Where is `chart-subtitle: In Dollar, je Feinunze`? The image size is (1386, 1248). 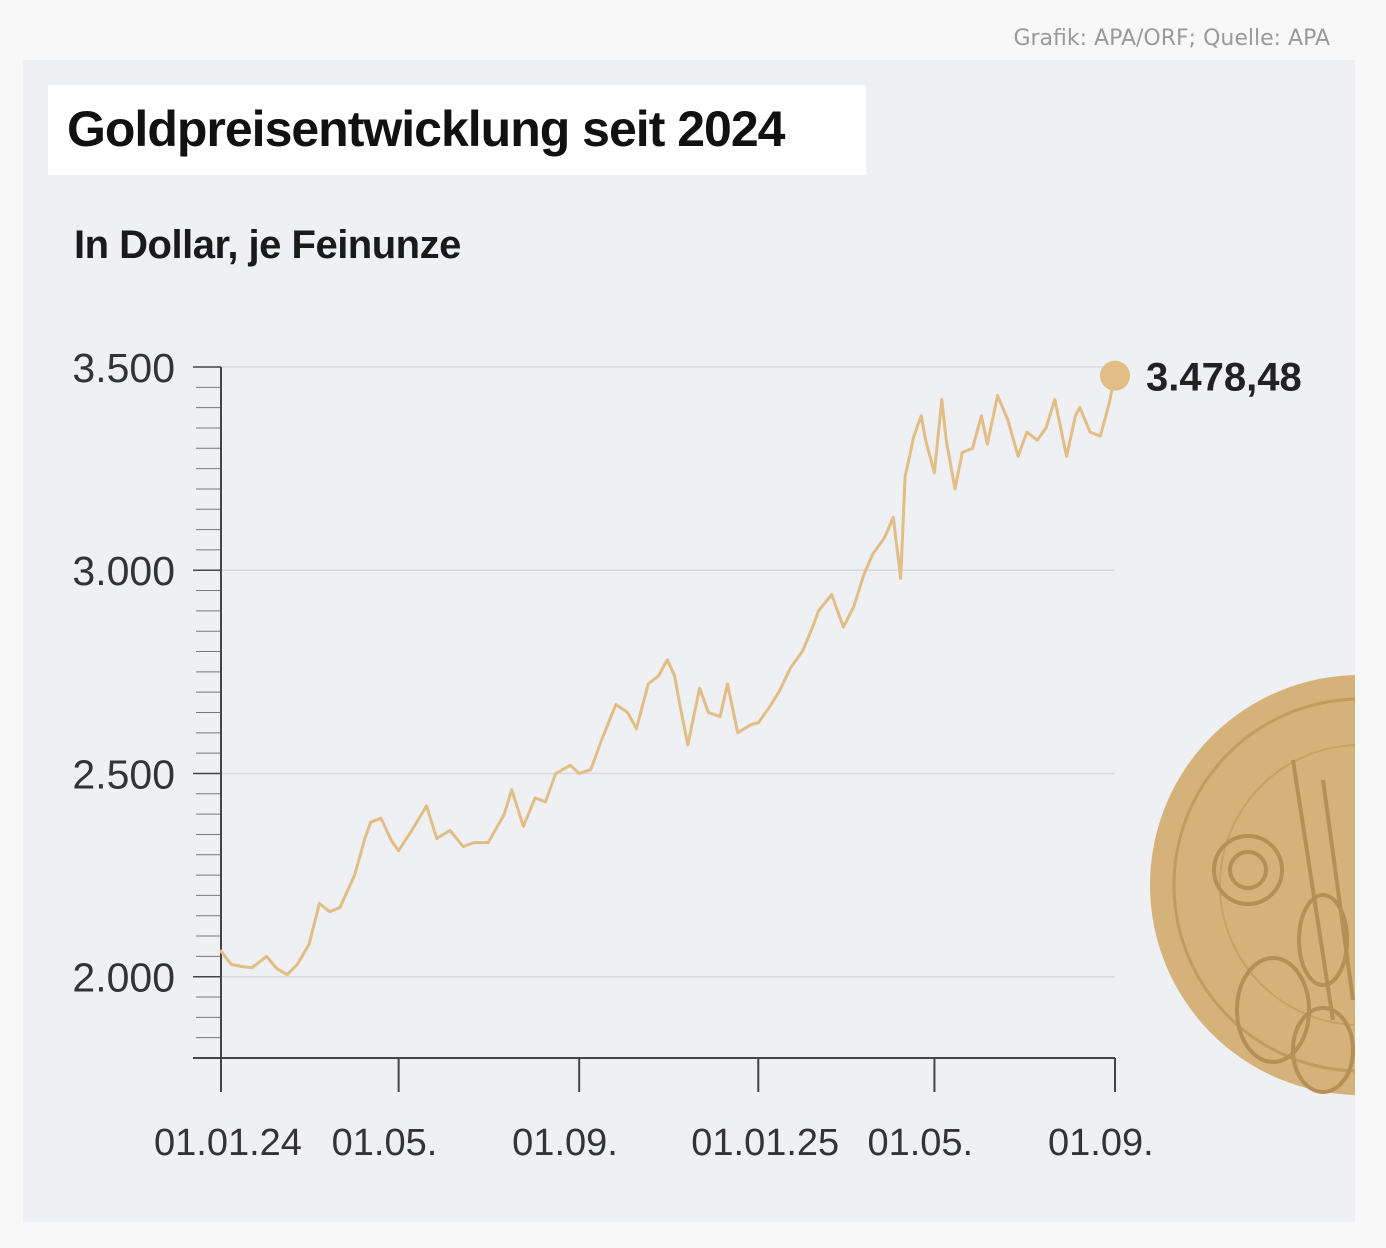
chart-subtitle: In Dollar, je Feinunze is located at coordinates (267, 245).